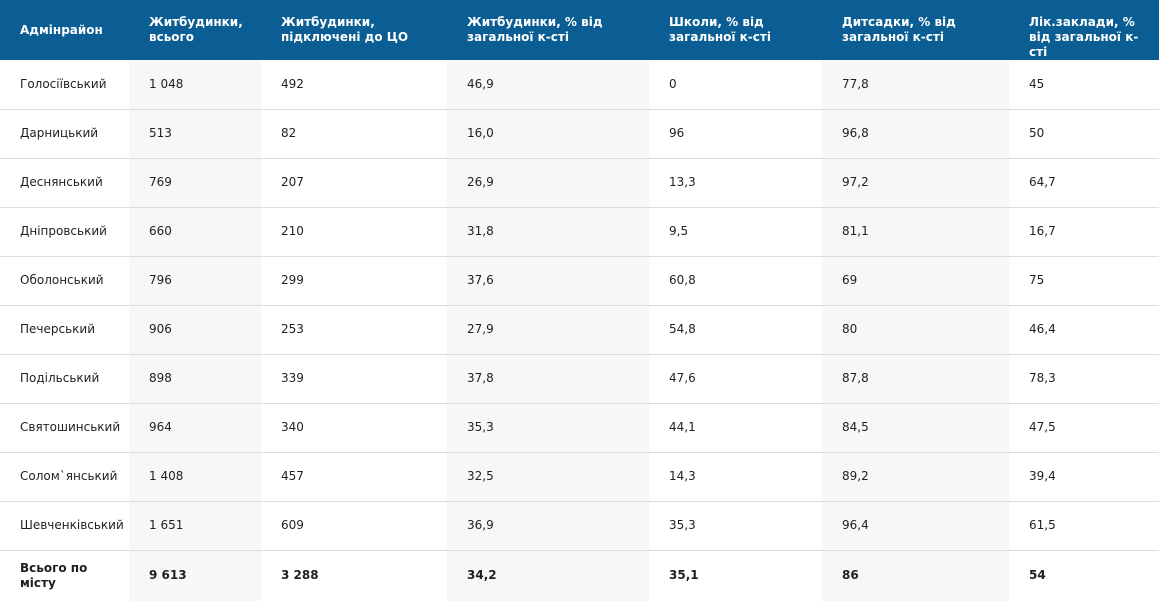 This screenshot has width=1159, height=602. Describe the element at coordinates (195, 85) in the screenshot. I see `houses-total: 1 048` at that location.